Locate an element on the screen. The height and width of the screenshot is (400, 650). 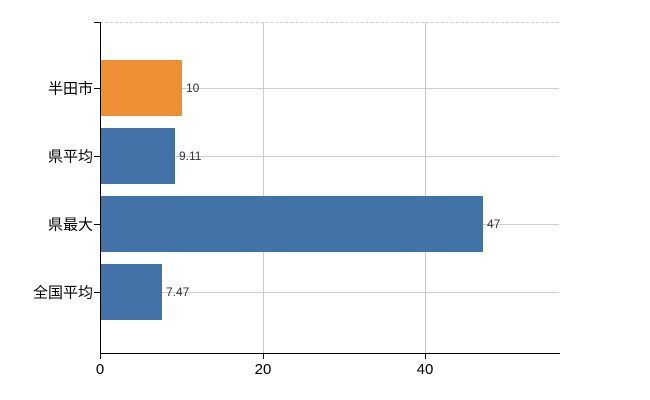
category-label: 半田市 is located at coordinates (70, 89).